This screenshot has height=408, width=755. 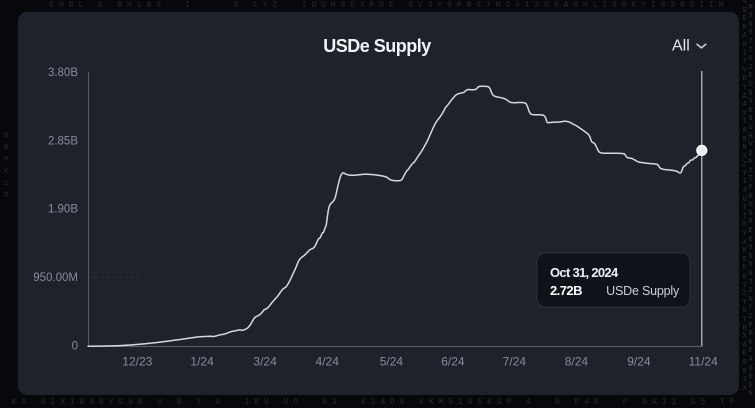 What do you see at coordinates (392, 362) in the screenshot?
I see `svg-text: 5/24` at bounding box center [392, 362].